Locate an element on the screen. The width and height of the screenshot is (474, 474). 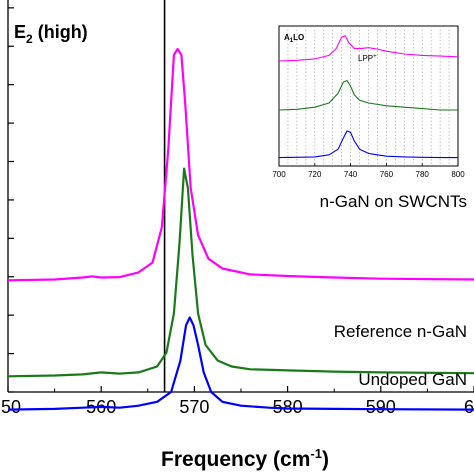
inset-x-tick-label: 780 is located at coordinates (423, 174).